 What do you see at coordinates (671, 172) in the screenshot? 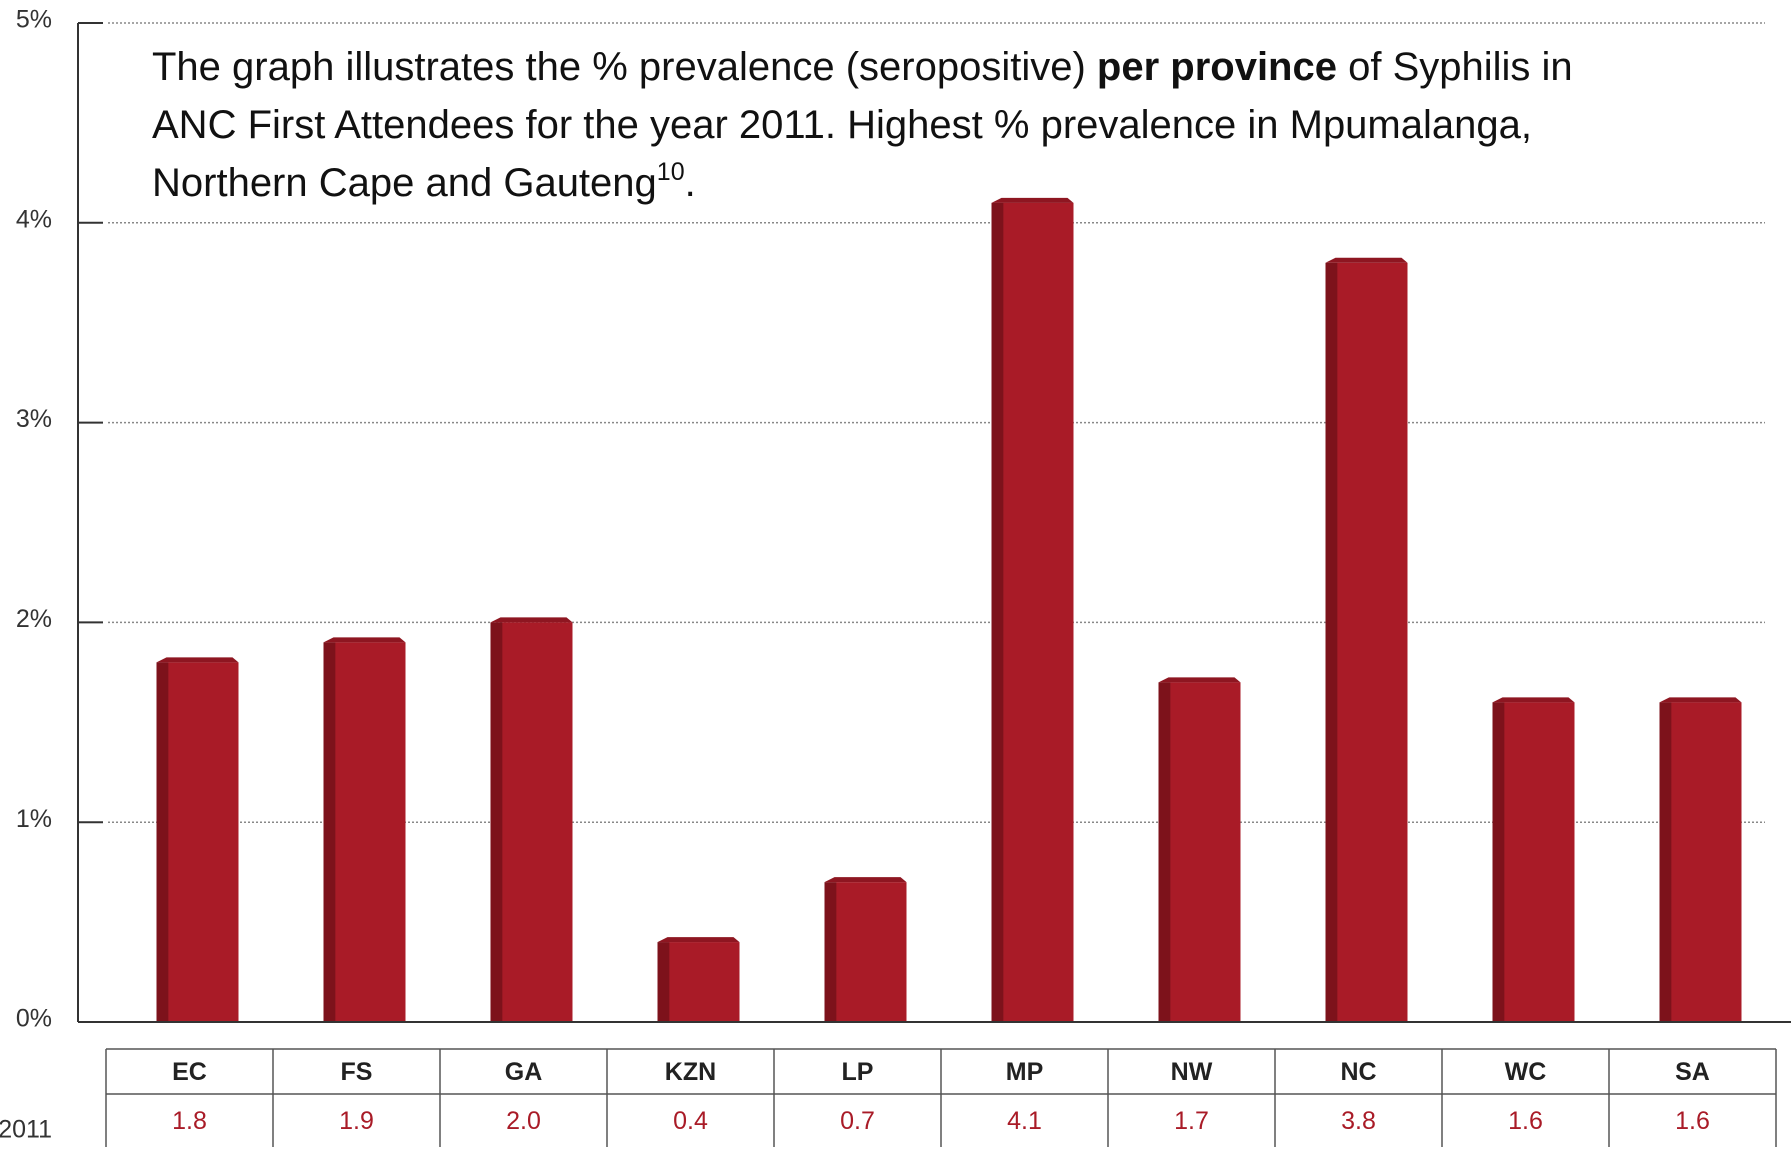
I see `annotation-text: 10` at bounding box center [671, 172].